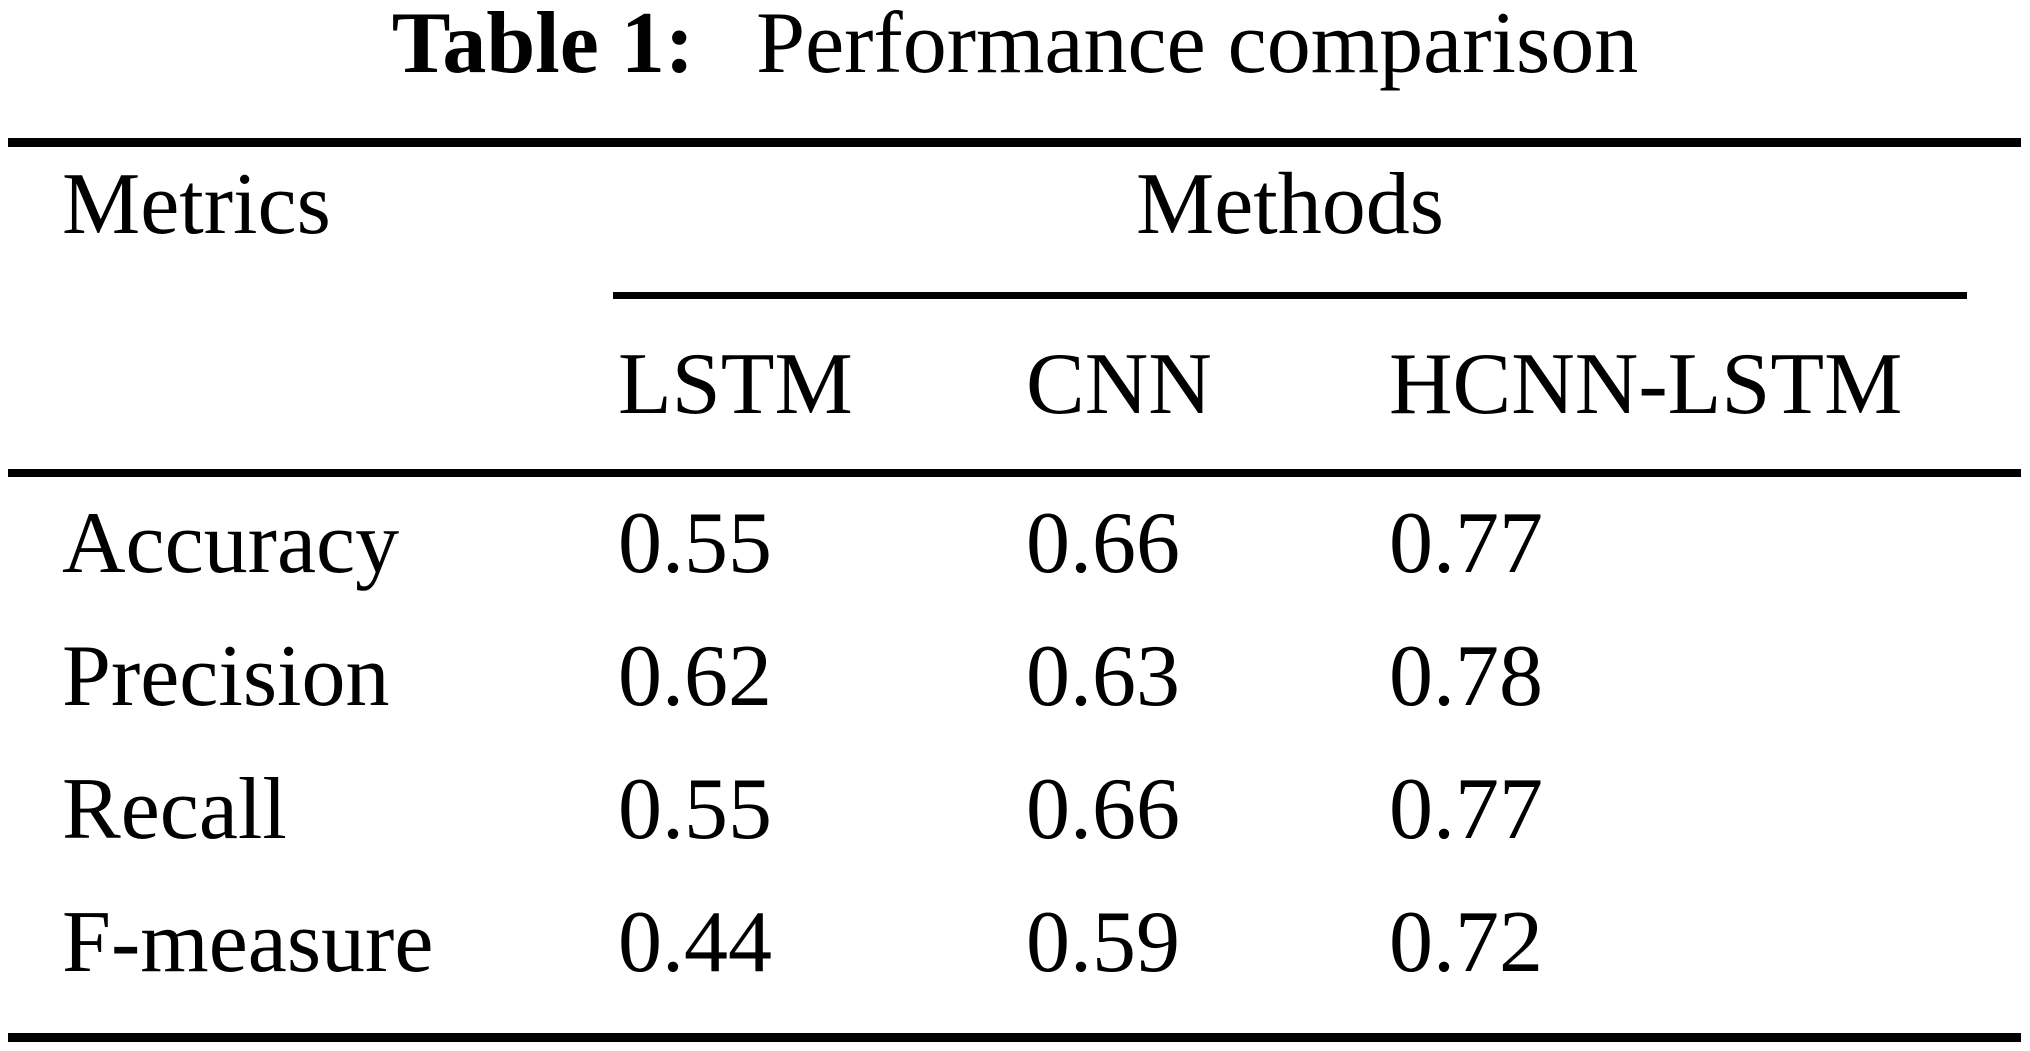 This screenshot has width=2030, height=1051. Describe the element at coordinates (695, 942) in the screenshot. I see `cell-f-measure-lstm: 0.44` at that location.